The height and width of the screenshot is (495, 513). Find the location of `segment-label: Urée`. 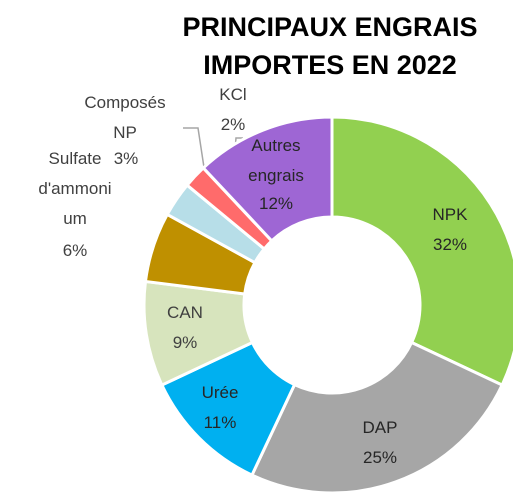

segment-label: Urée is located at coordinates (220, 392).